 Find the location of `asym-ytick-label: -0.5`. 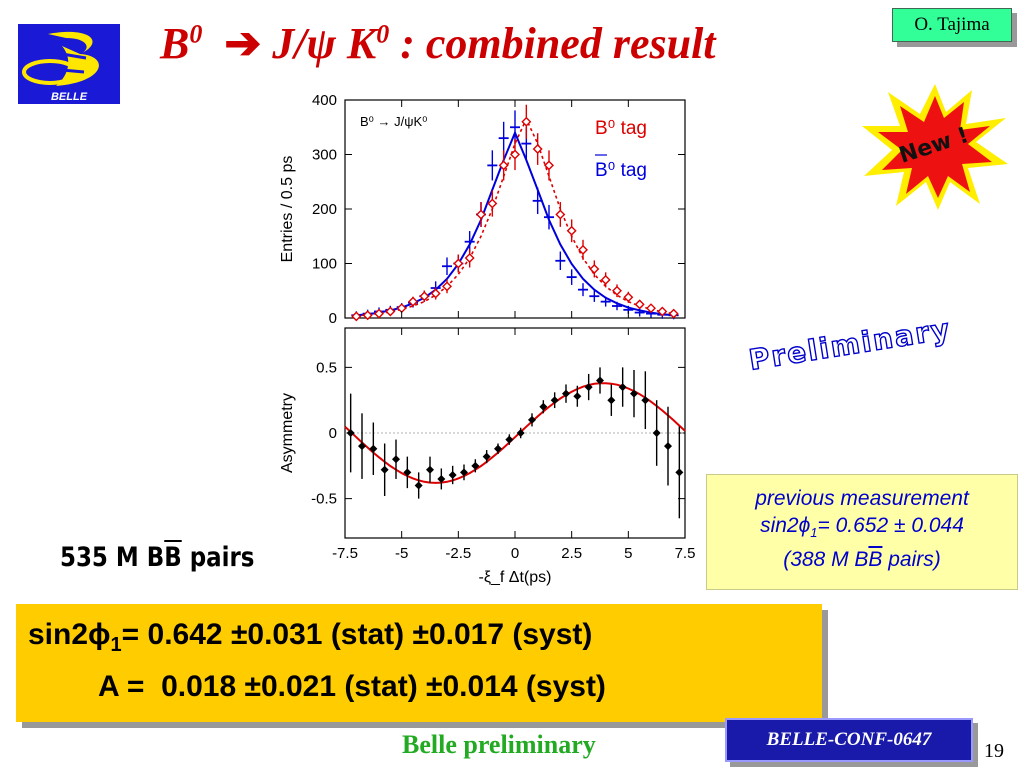

asym-ytick-label: -0.5 is located at coordinates (324, 499).